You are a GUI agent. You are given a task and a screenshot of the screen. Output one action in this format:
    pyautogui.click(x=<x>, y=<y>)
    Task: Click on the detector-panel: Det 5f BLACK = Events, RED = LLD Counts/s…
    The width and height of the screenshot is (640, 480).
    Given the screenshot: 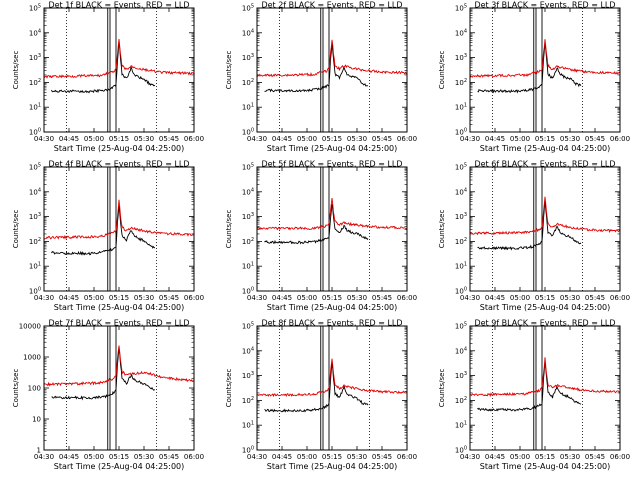 What is the action you would take?
    pyautogui.click(x=321, y=236)
    